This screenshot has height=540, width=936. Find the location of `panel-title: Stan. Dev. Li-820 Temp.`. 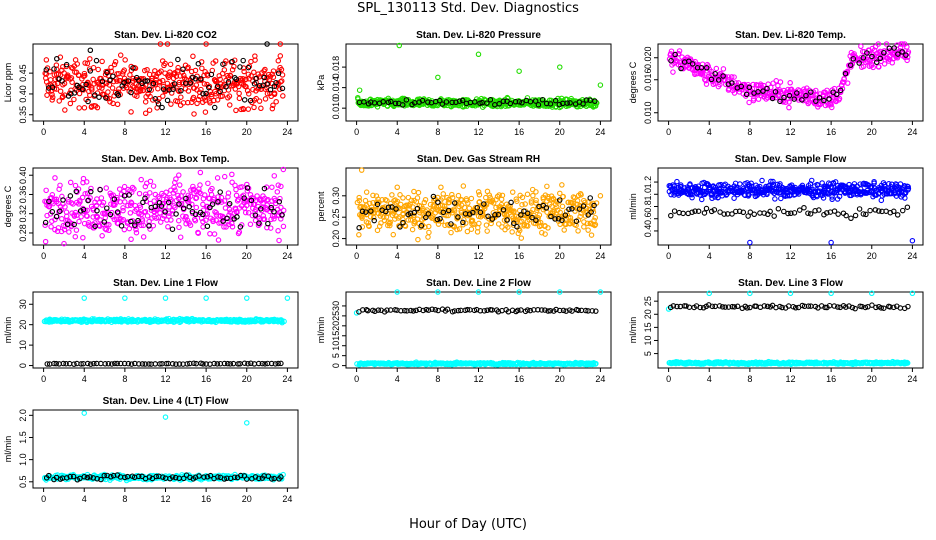

panel-title: Stan. Dev. Li-820 Temp. is located at coordinates (790, 35).